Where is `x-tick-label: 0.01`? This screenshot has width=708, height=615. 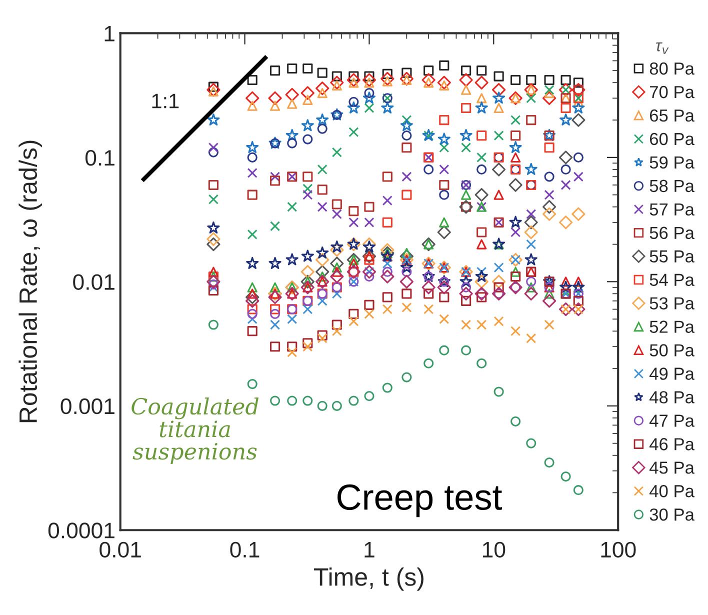 x-tick-label: 0.01 is located at coordinates (120, 550).